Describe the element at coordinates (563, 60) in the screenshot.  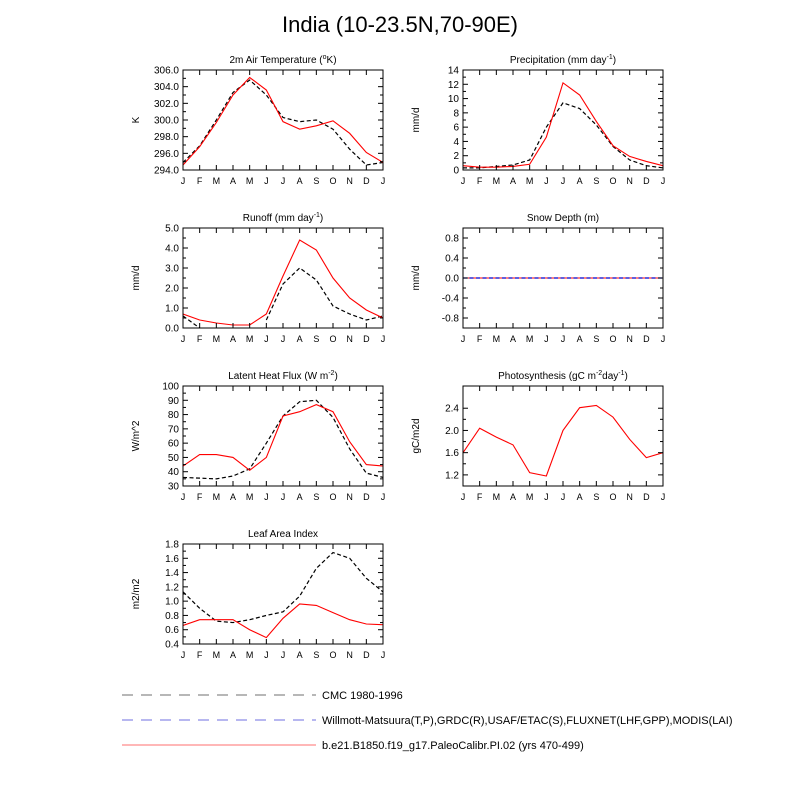
I see `chart-title: Precipitation (mm day-1)` at that location.